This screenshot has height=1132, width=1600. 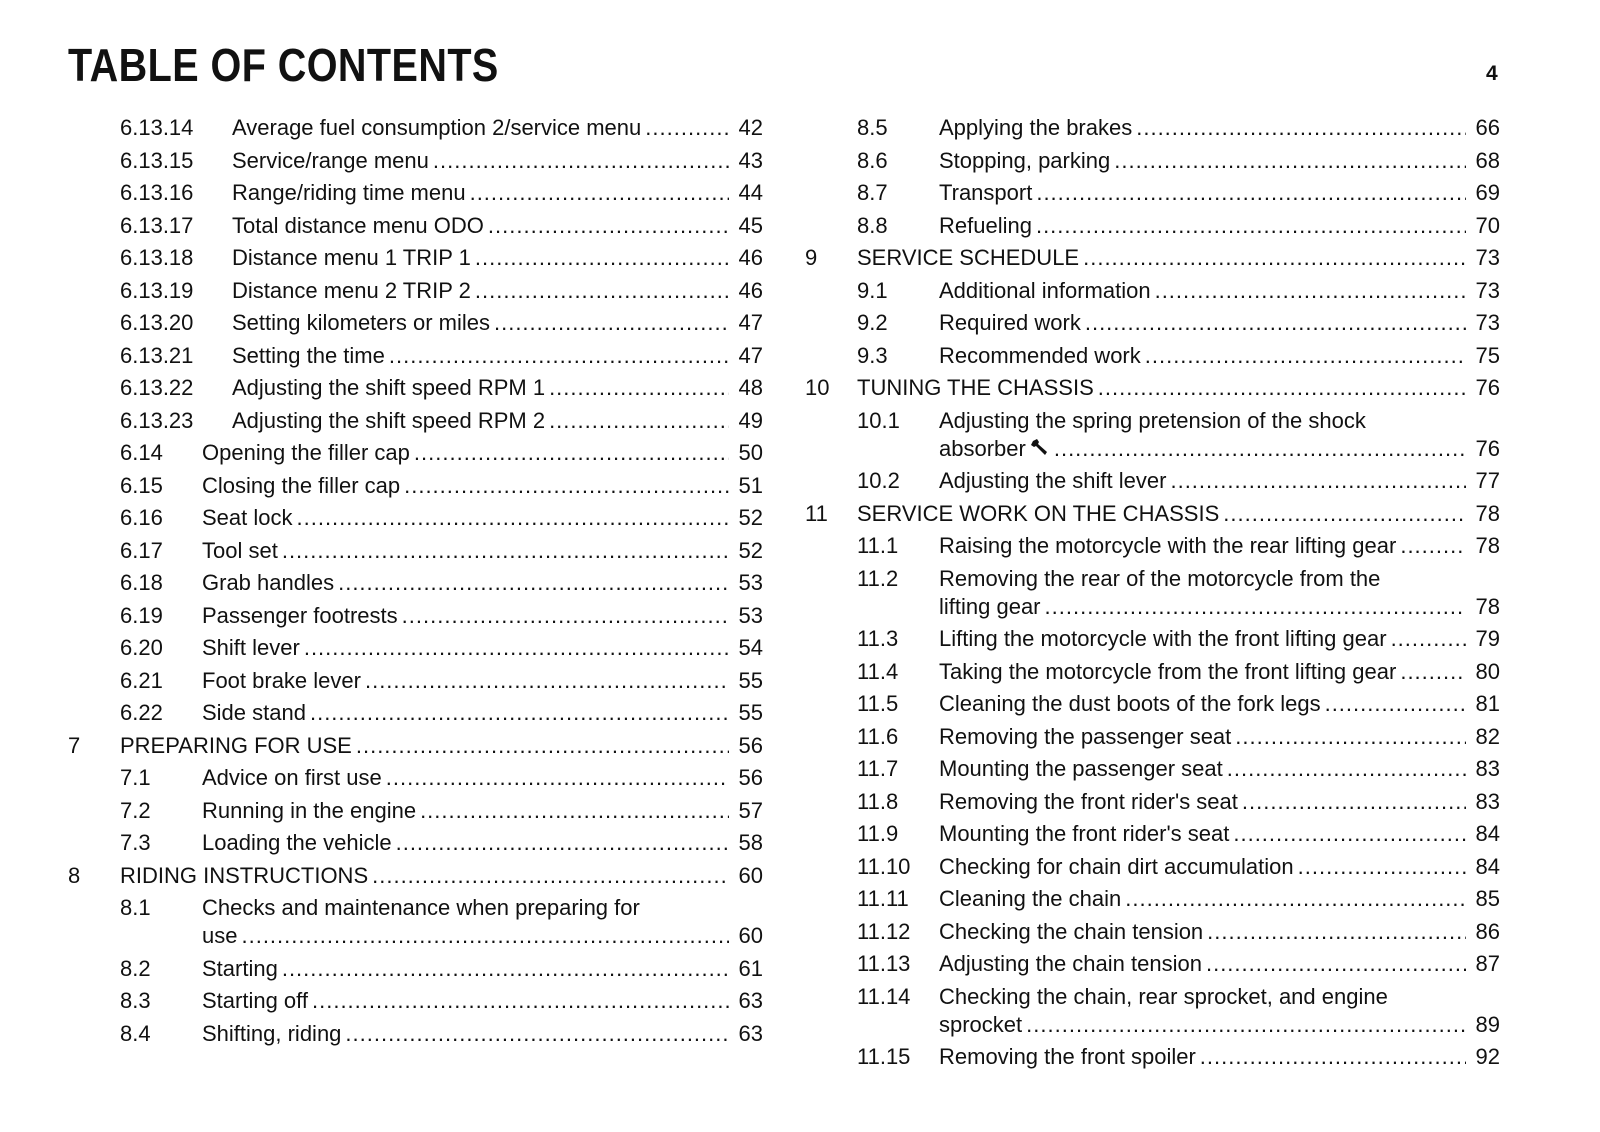 I want to click on entry-page: 56, so click(x=750, y=777).